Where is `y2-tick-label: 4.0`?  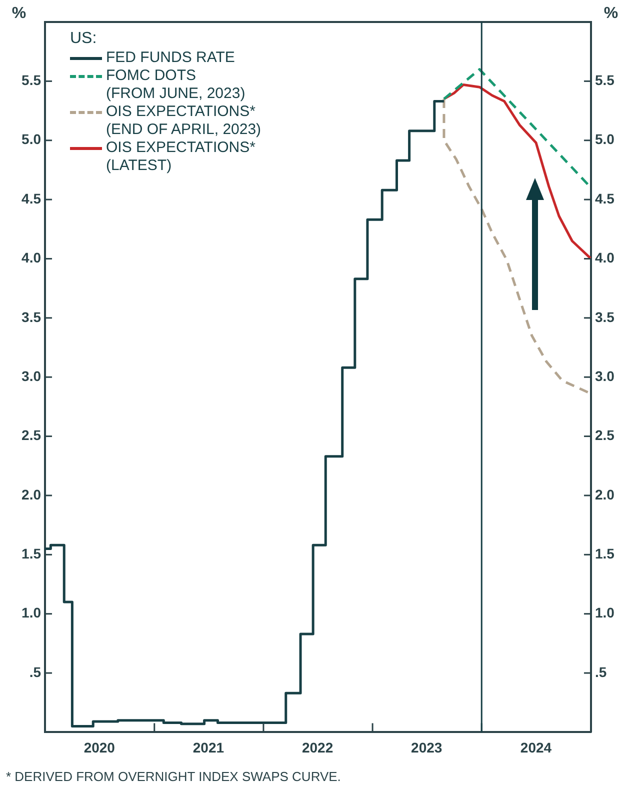 y2-tick-label: 4.0 is located at coordinates (605, 258).